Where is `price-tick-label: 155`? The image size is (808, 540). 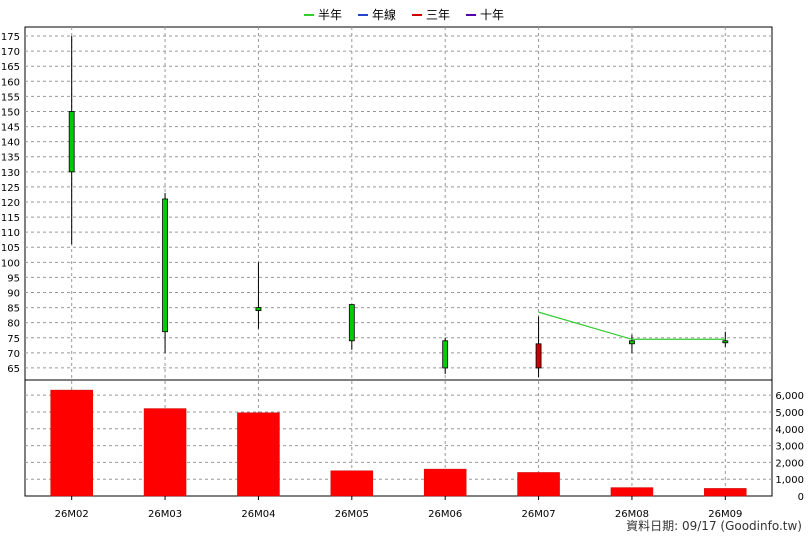 price-tick-label: 155 is located at coordinates (10, 97).